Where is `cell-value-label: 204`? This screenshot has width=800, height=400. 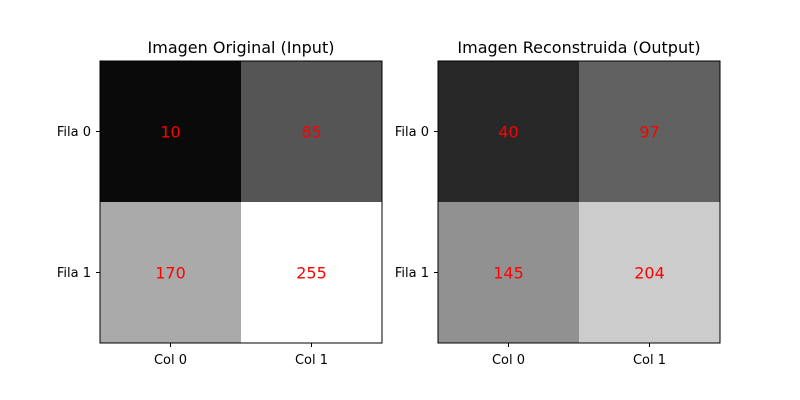
cell-value-label: 204 is located at coordinates (649, 273).